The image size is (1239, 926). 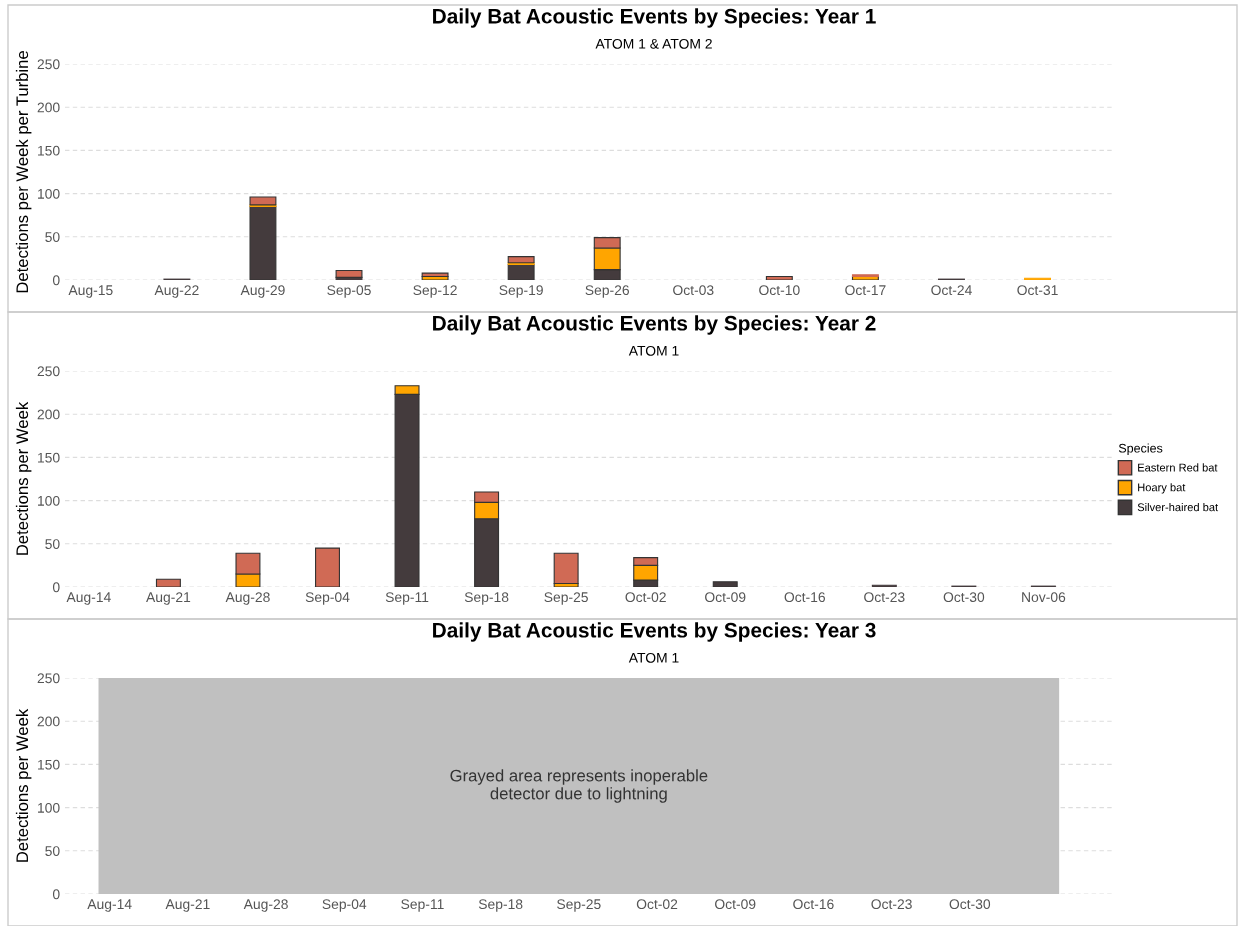 I want to click on chart-title: Daily Bat Acoustic Events by Species: Year 2, so click(x=654, y=325).